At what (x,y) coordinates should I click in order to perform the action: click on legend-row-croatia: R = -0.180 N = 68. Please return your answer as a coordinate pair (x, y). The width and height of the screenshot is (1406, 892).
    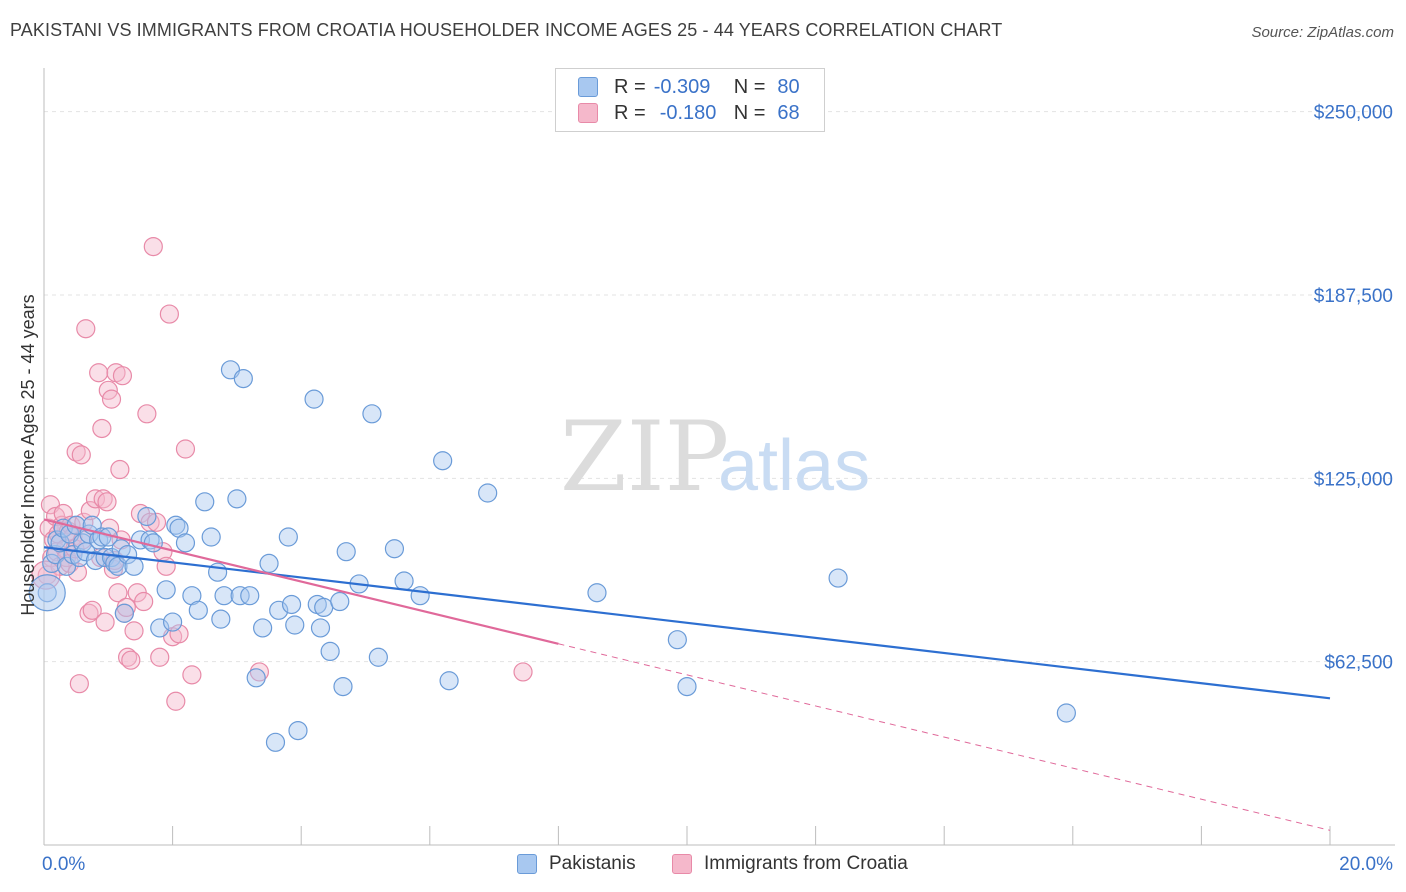
    Looking at the image, I should click on (689, 113).